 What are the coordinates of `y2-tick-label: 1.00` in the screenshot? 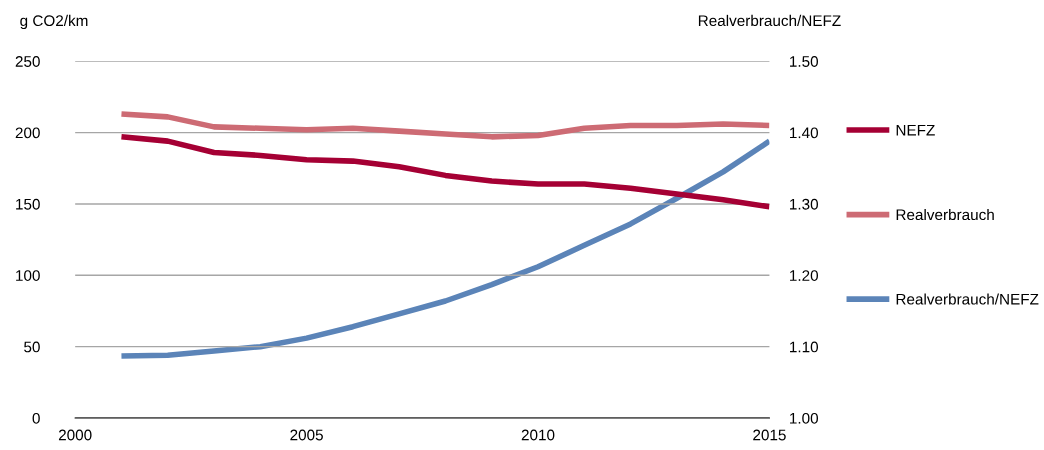 It's located at (804, 418).